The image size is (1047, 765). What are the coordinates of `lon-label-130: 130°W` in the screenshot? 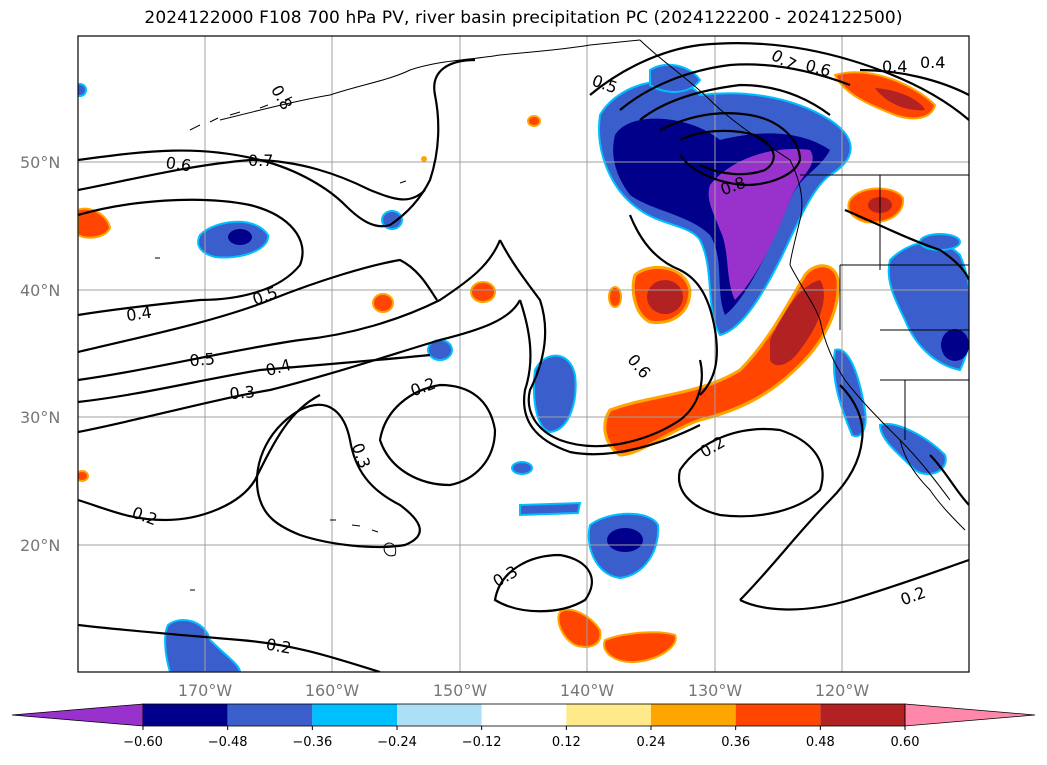 It's located at (715, 690).